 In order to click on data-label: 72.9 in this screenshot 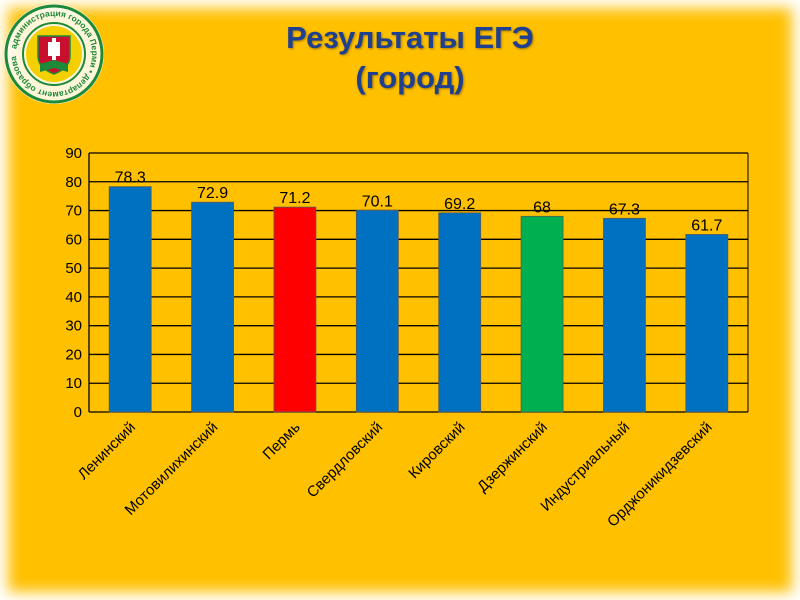, I will do `click(212, 193)`.